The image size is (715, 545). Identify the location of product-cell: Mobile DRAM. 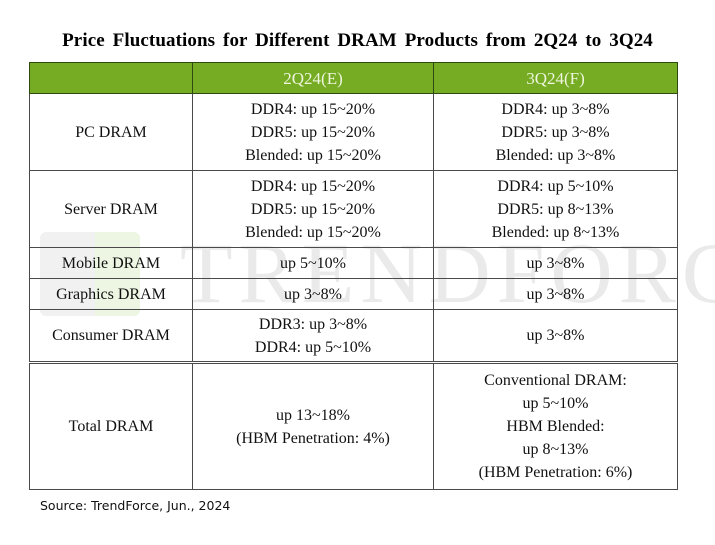
(111, 263).